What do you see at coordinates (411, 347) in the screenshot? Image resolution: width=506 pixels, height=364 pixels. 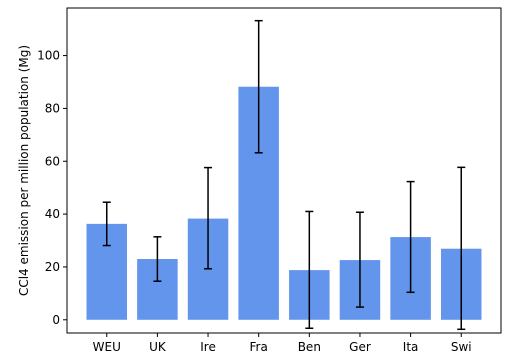 I see `x-tick-label-ita: Ita` at bounding box center [411, 347].